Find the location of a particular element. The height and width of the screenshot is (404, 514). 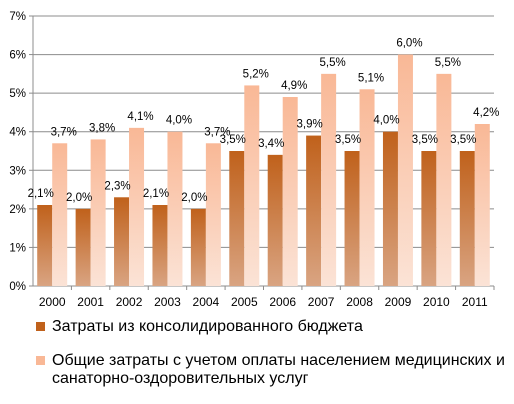

data-label-series-2-2006: 4,9% is located at coordinates (294, 86).